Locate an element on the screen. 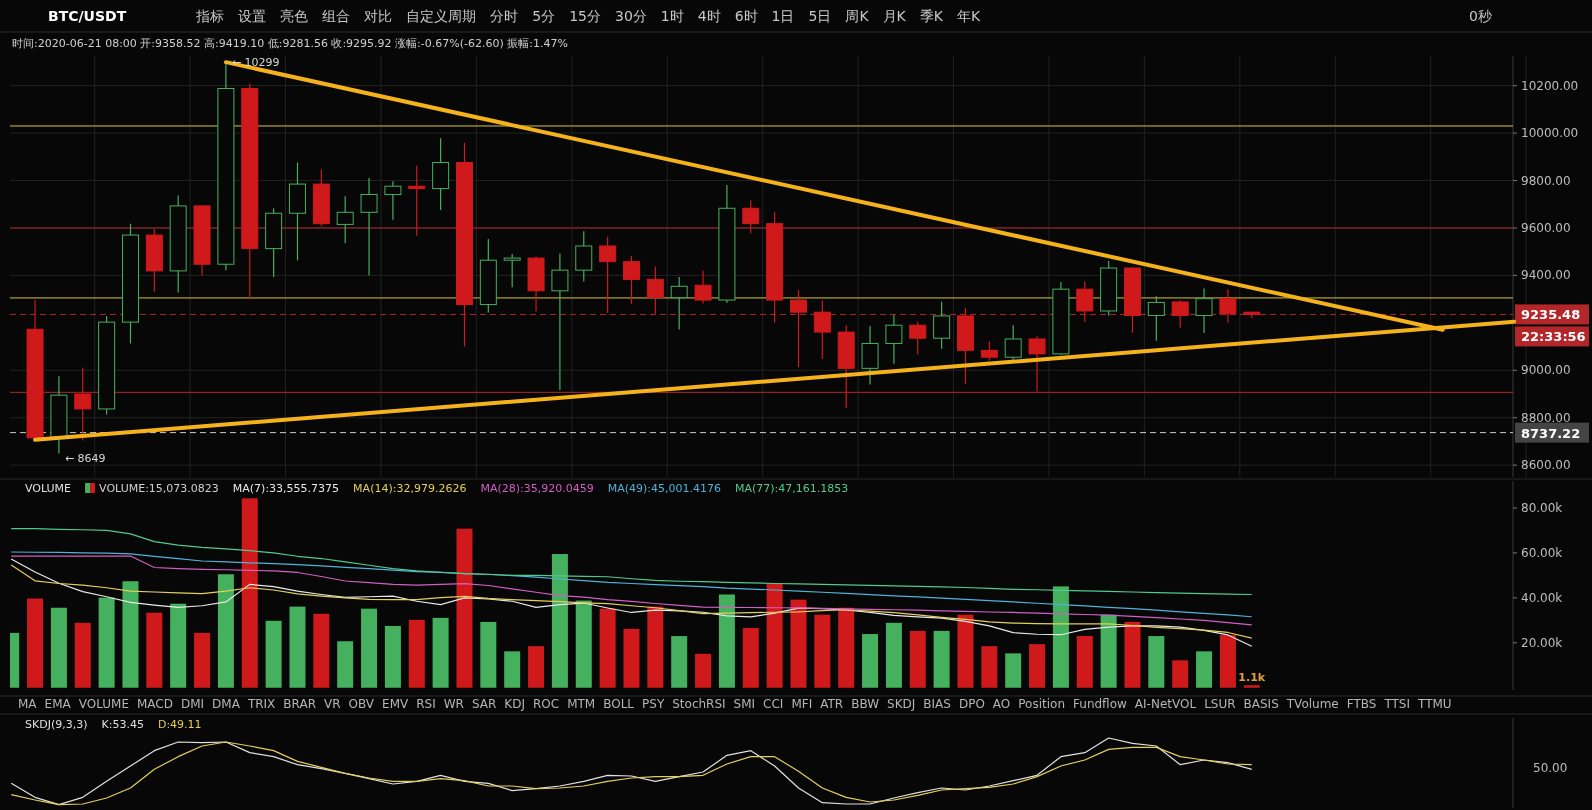  series-label: D:49.11 is located at coordinates (179, 724).